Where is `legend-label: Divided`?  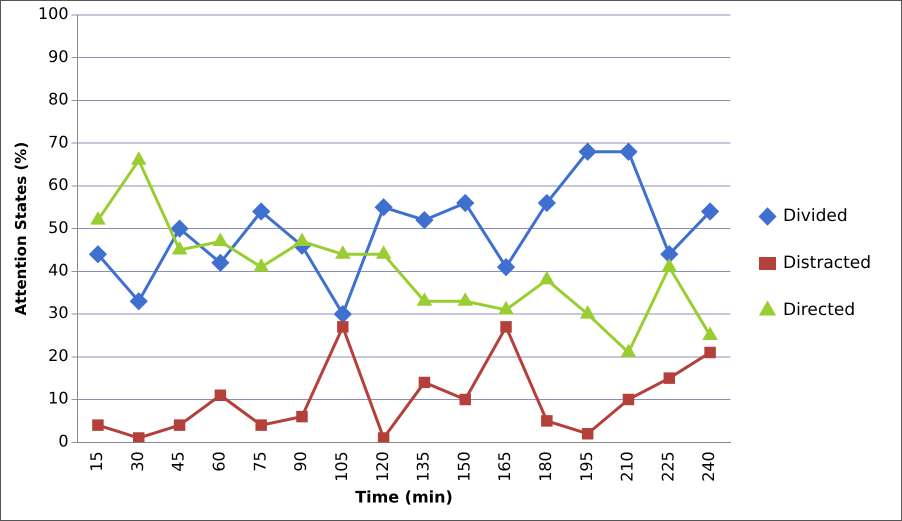
legend-label: Divided is located at coordinates (815, 216).